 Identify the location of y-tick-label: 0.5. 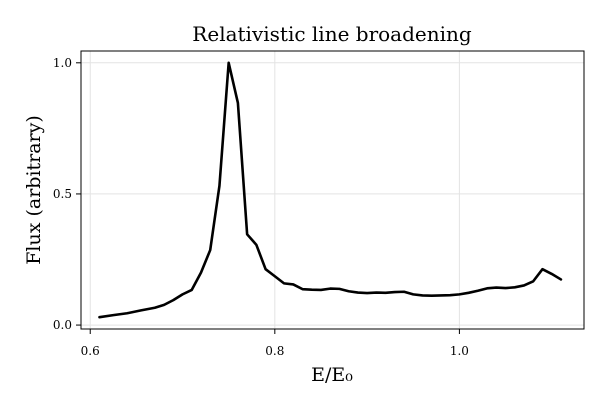
(62, 194).